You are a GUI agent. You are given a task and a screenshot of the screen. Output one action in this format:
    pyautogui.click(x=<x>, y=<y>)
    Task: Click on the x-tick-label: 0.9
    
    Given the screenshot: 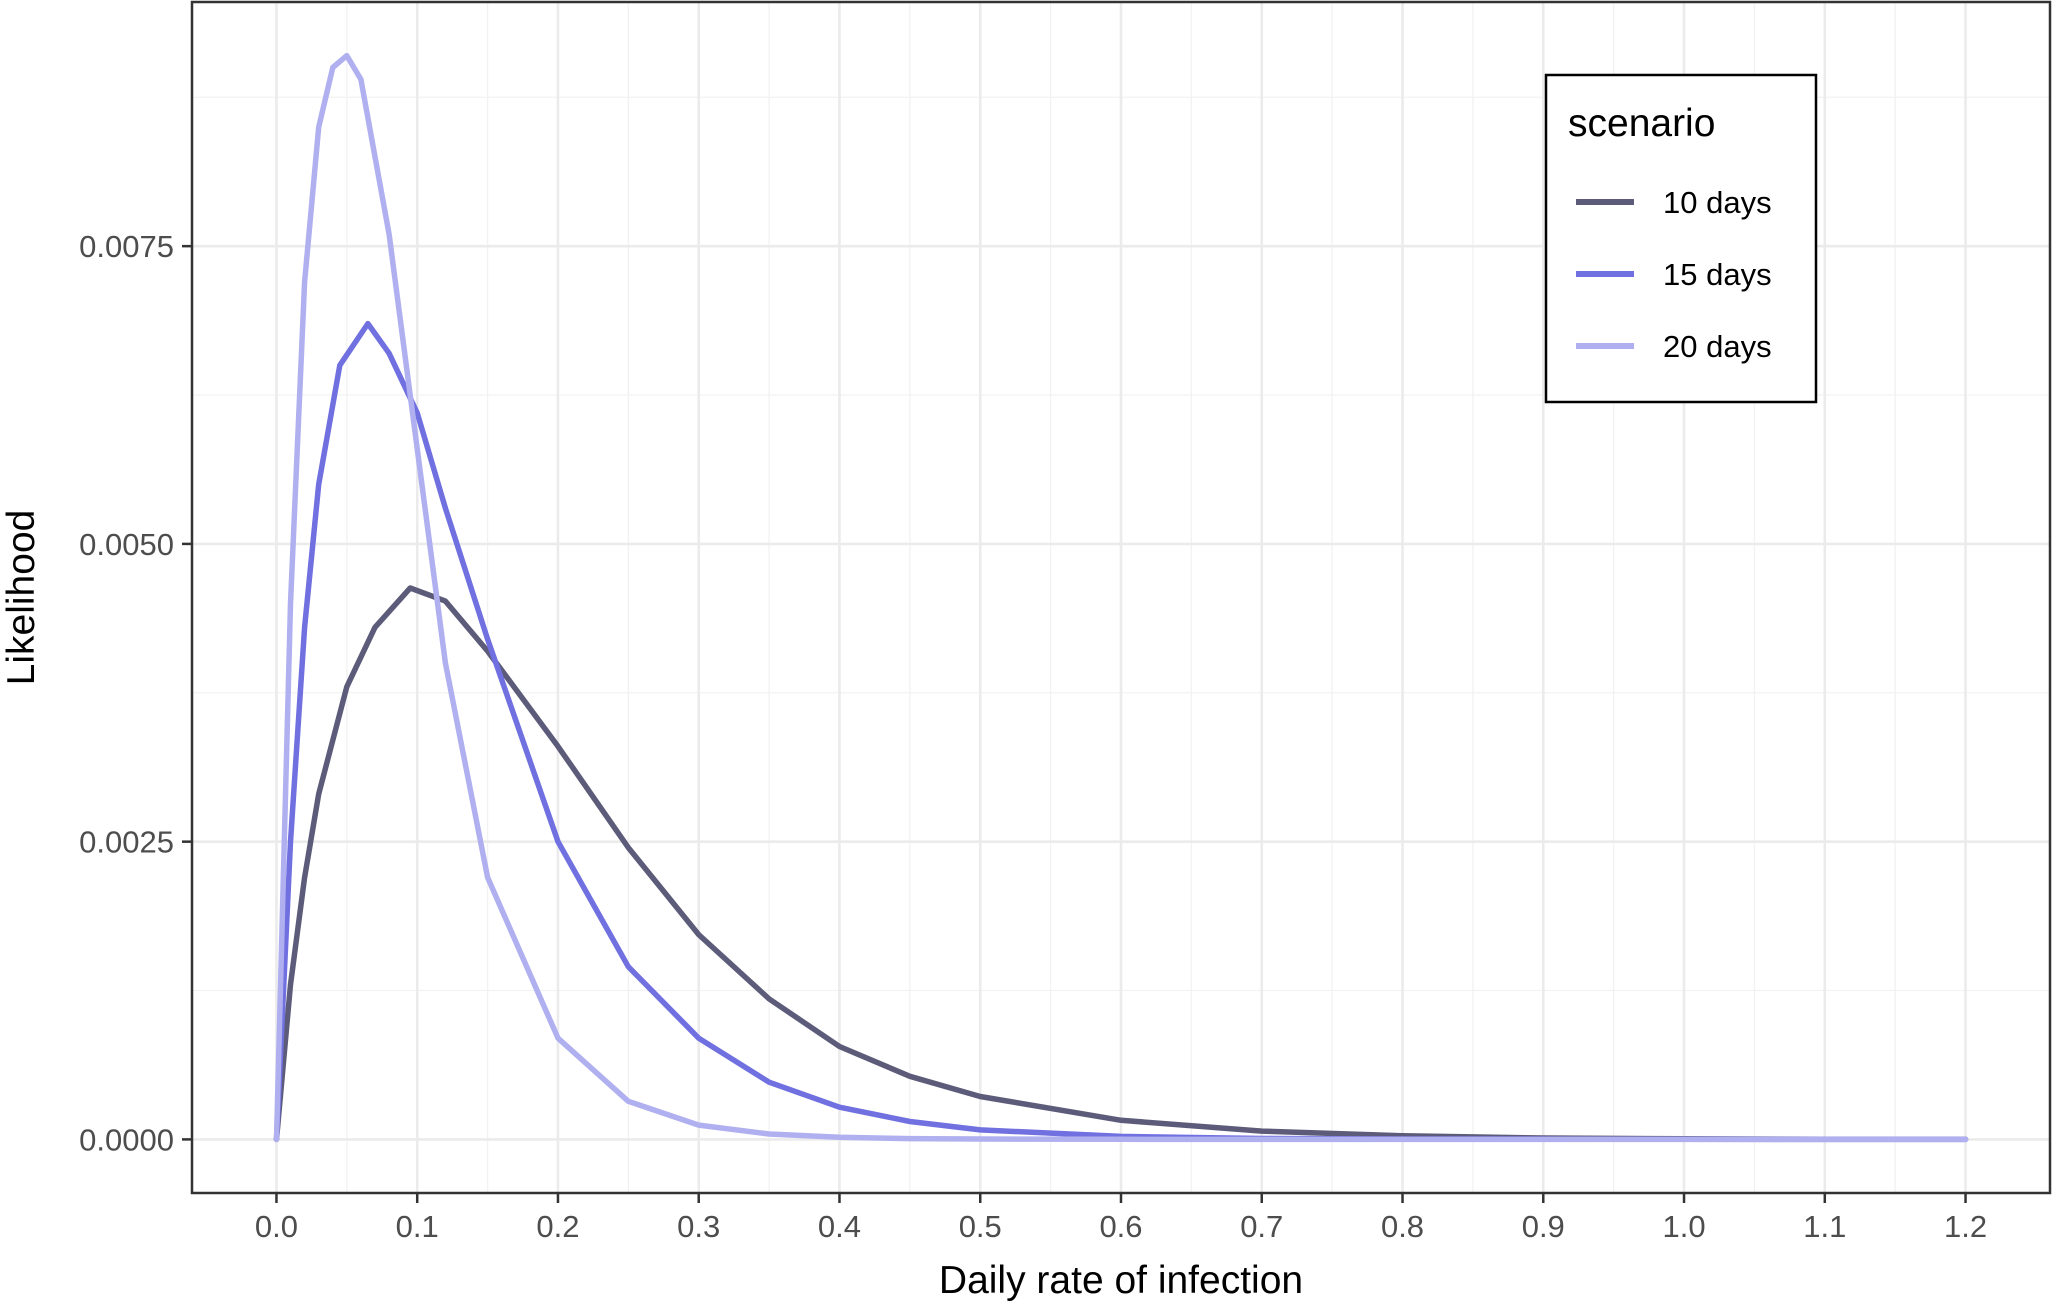 What is the action you would take?
    pyautogui.click(x=1543, y=1226)
    